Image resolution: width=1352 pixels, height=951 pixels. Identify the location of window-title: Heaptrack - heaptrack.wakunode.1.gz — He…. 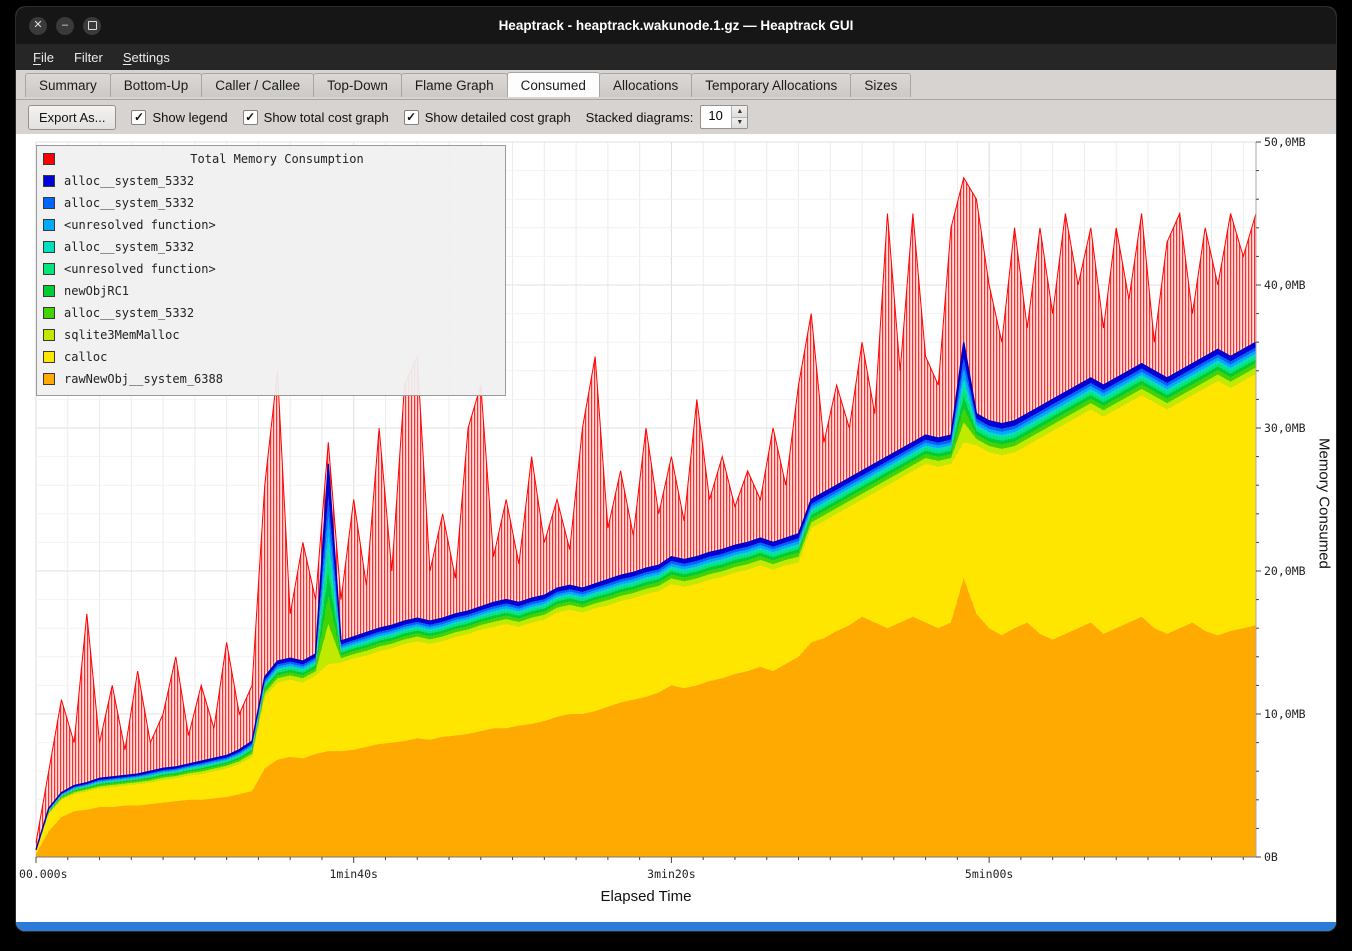
(676, 25).